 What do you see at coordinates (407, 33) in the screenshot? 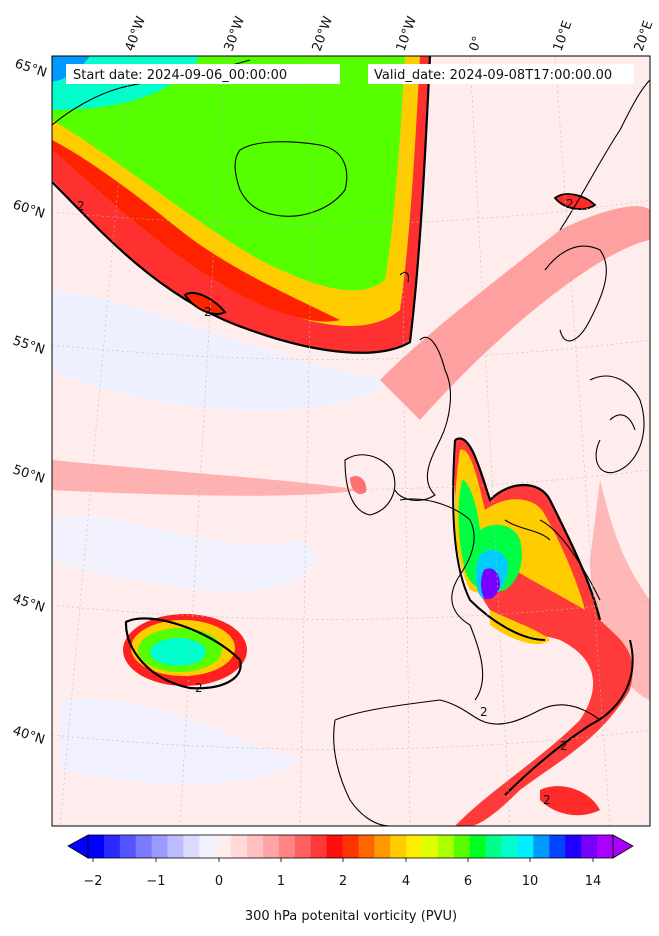
I see `lon-label: 10°W` at bounding box center [407, 33].